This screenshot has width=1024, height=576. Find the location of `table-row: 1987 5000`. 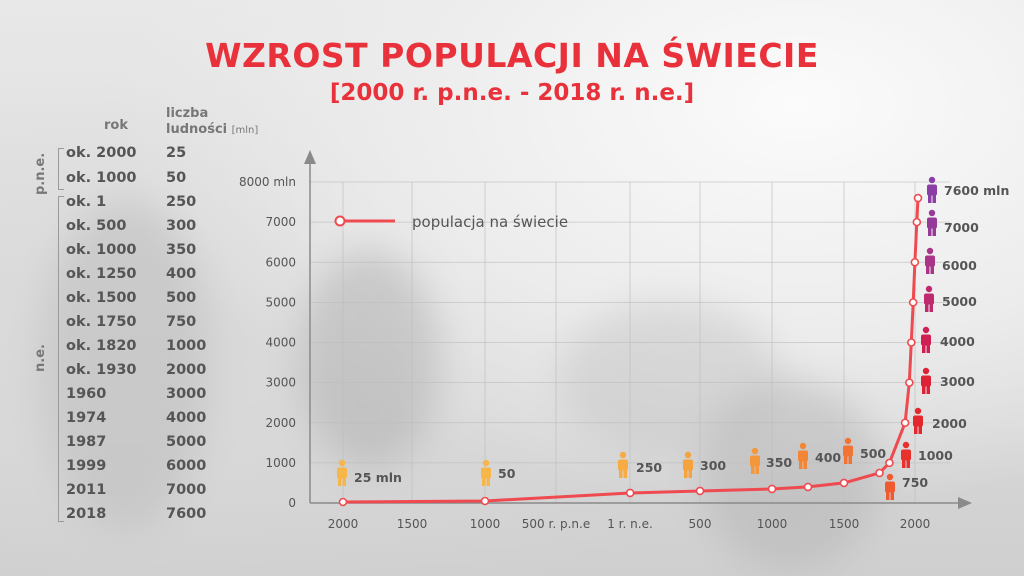

table-row: 1987 5000 is located at coordinates (120, 446).